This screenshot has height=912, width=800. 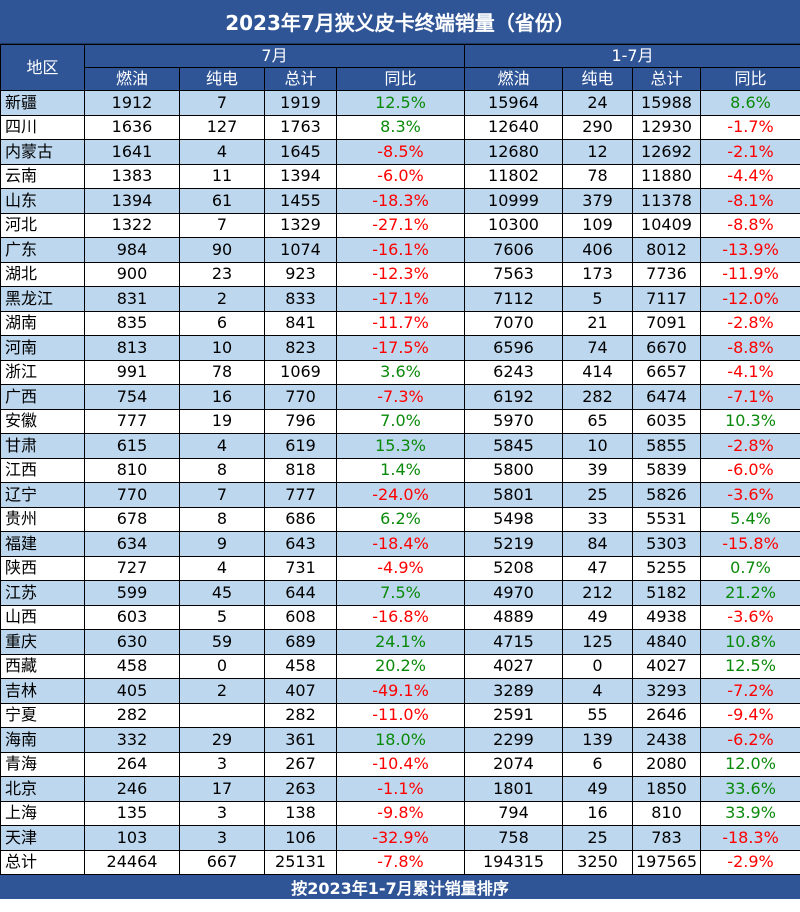 What do you see at coordinates (400, 127) in the screenshot?
I see `yoy-cell: 8.3%` at bounding box center [400, 127].